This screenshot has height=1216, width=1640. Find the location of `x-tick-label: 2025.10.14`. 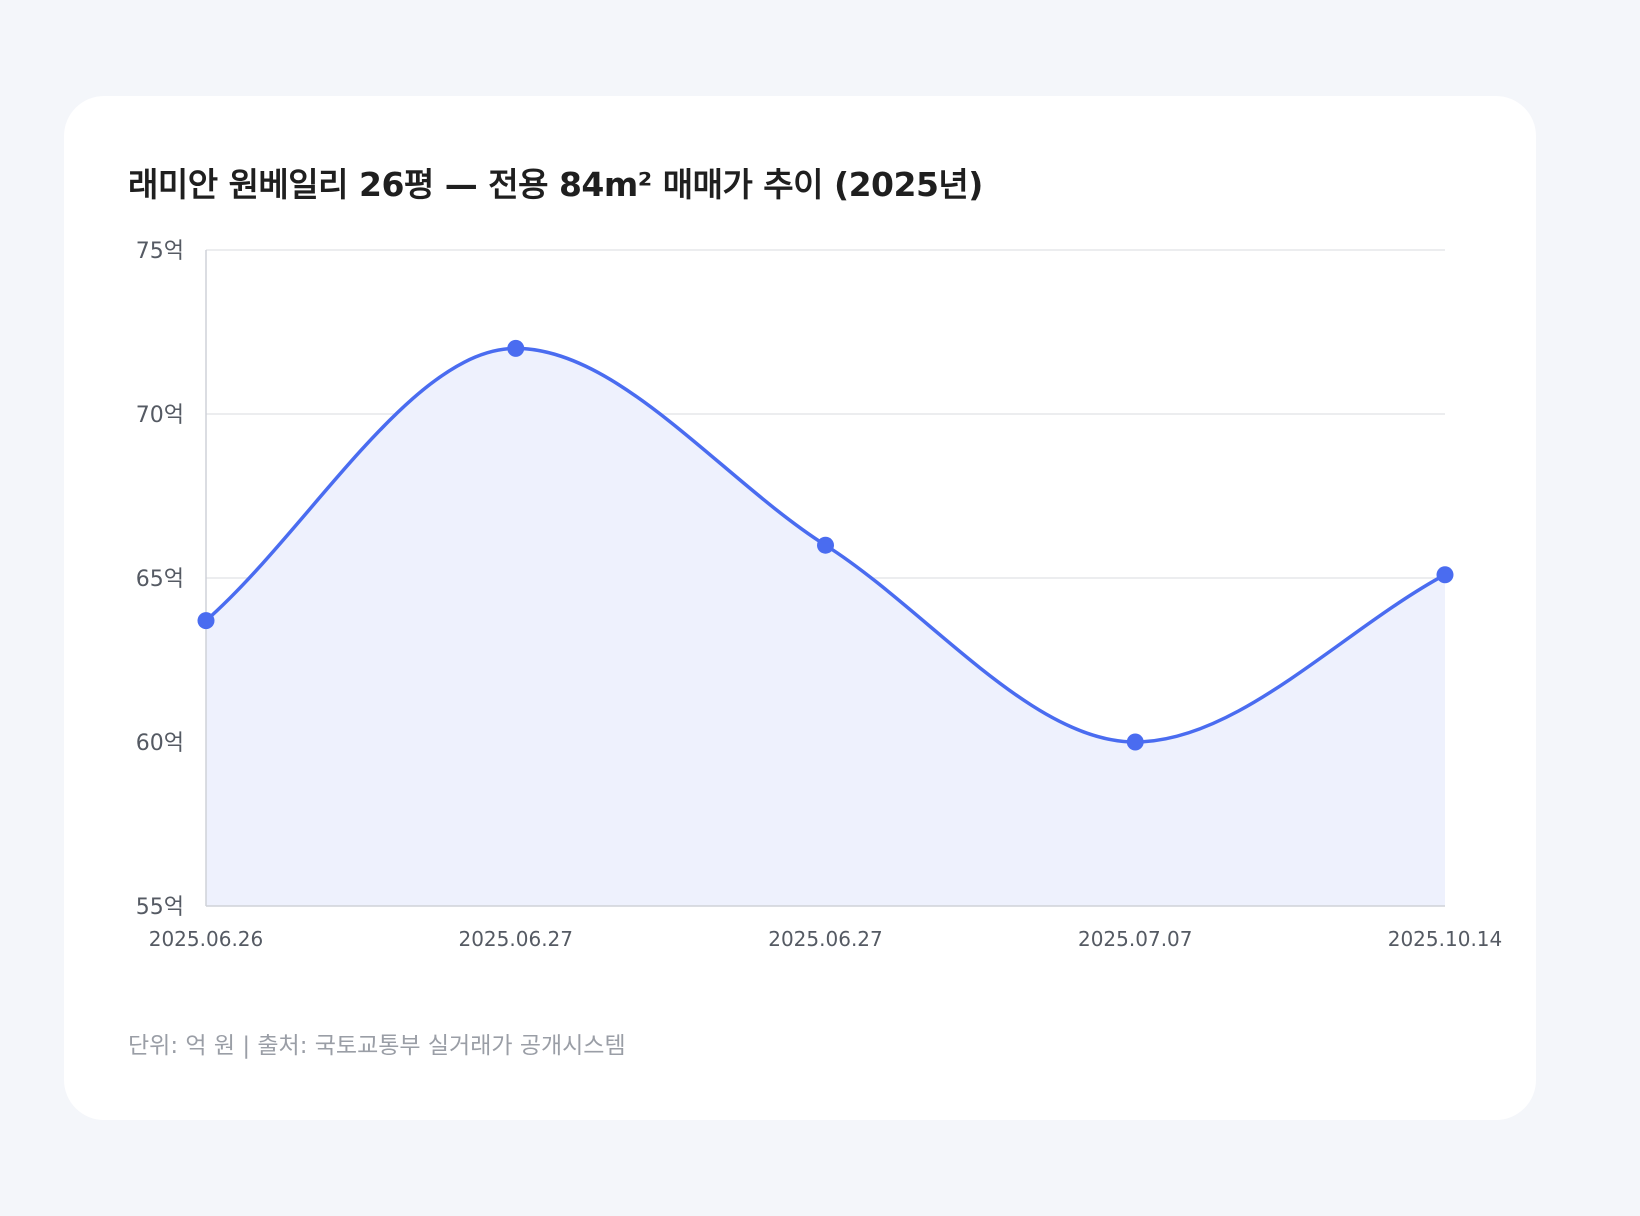

x-tick-label: 2025.10.14 is located at coordinates (1445, 939).